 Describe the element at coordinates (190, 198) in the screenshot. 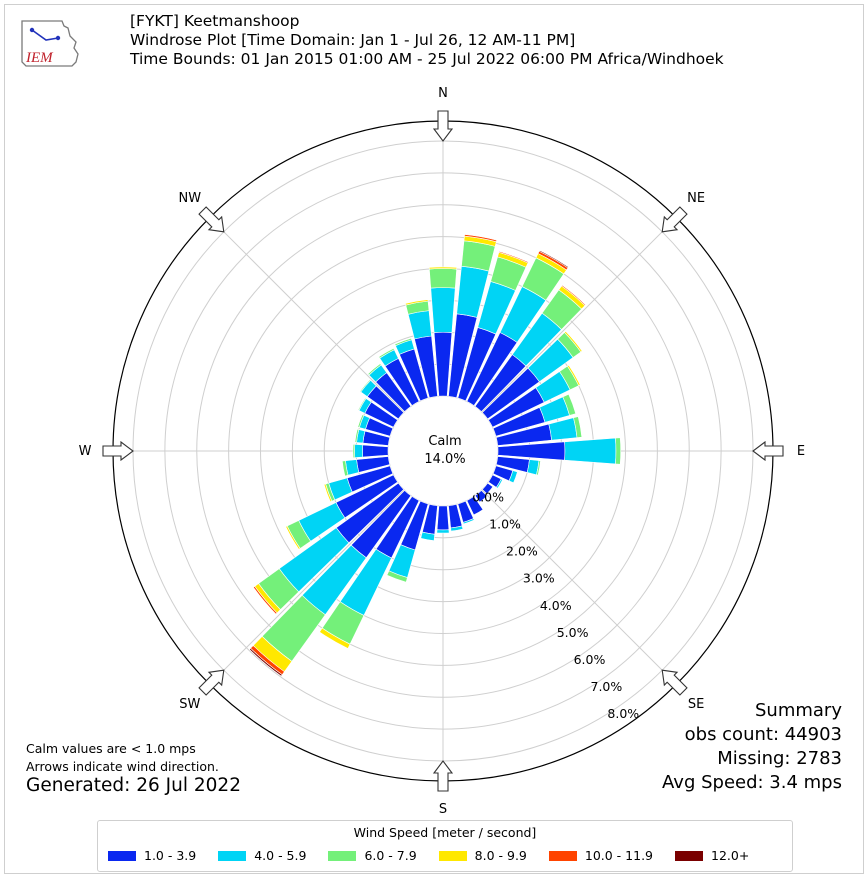

I see `direction-label: NW` at that location.